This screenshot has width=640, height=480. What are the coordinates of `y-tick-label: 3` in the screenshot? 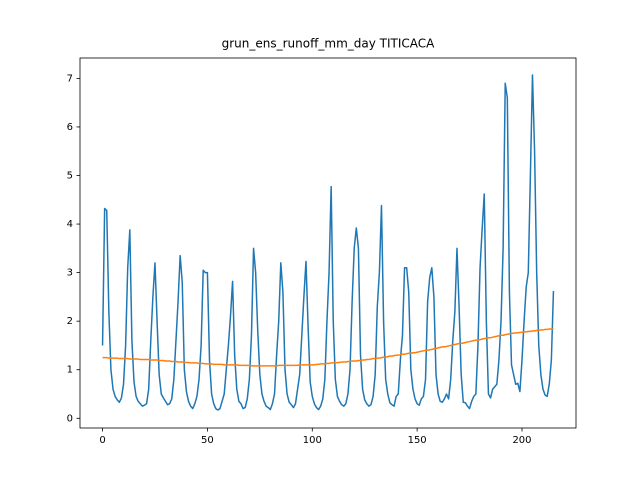 It's located at (70, 273).